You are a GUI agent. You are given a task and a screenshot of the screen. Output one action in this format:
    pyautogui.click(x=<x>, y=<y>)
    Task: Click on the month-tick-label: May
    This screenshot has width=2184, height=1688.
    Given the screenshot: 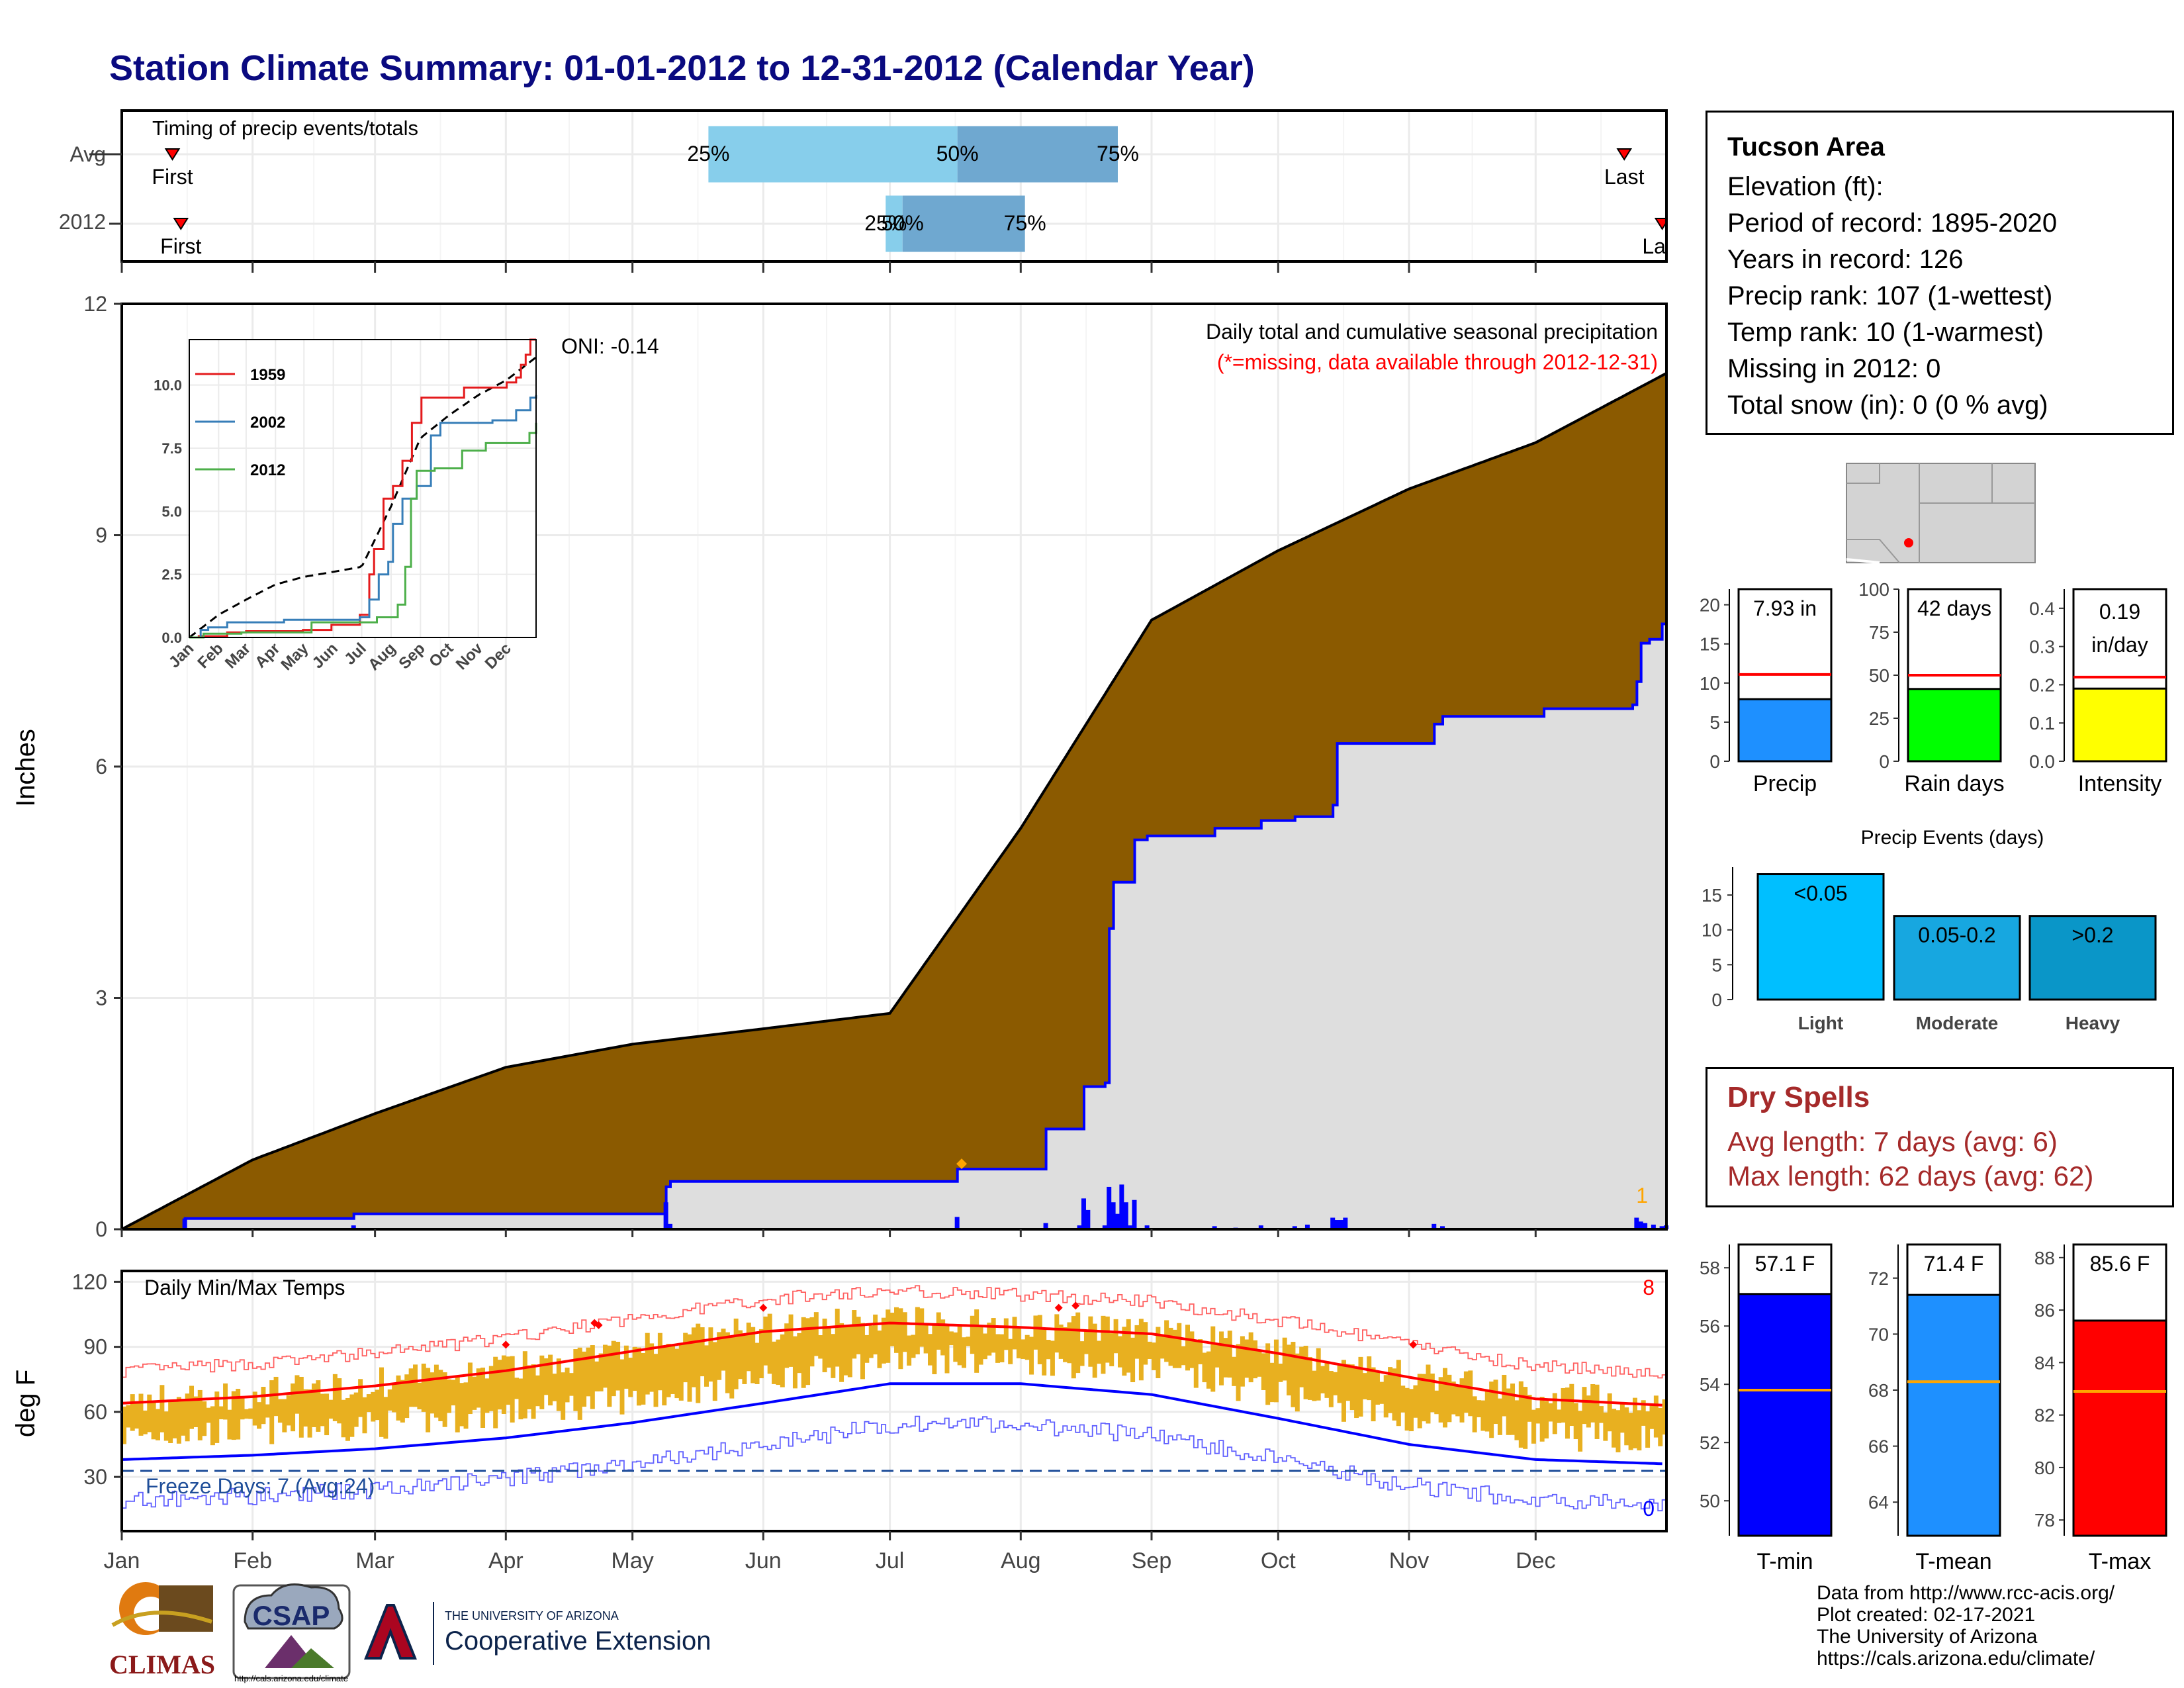 What is the action you would take?
    pyautogui.click(x=633, y=1560)
    